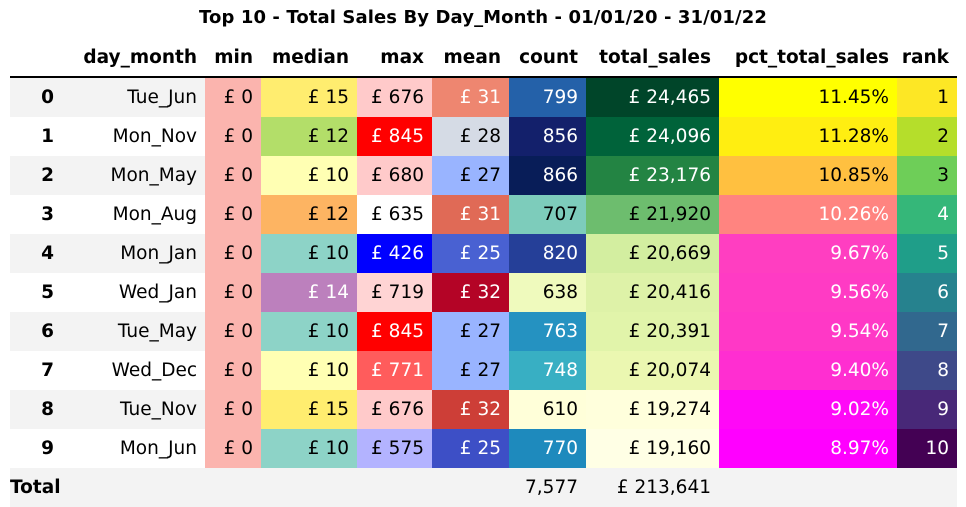  I want to click on row-index: 0, so click(47, 97).